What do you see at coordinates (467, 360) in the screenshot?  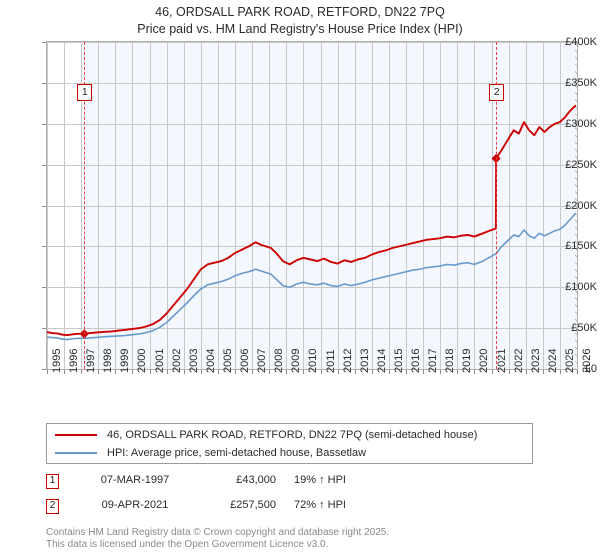 I see `x-axis-label: 2019` at bounding box center [467, 360].